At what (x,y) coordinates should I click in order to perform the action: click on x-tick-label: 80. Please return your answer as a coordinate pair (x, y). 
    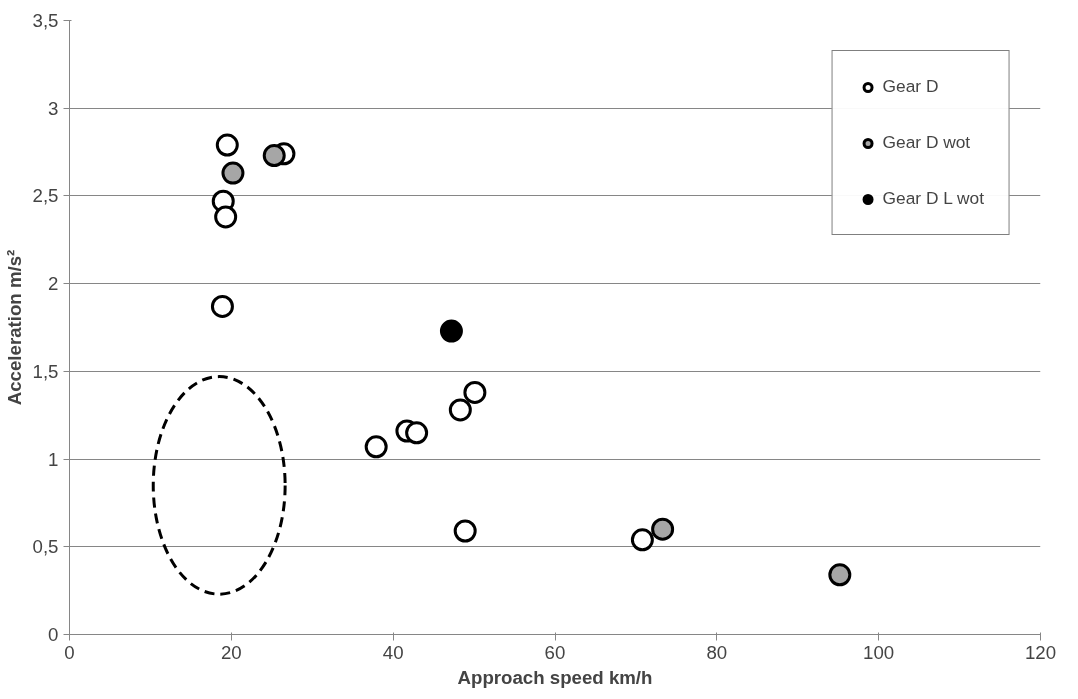
    Looking at the image, I should click on (717, 652).